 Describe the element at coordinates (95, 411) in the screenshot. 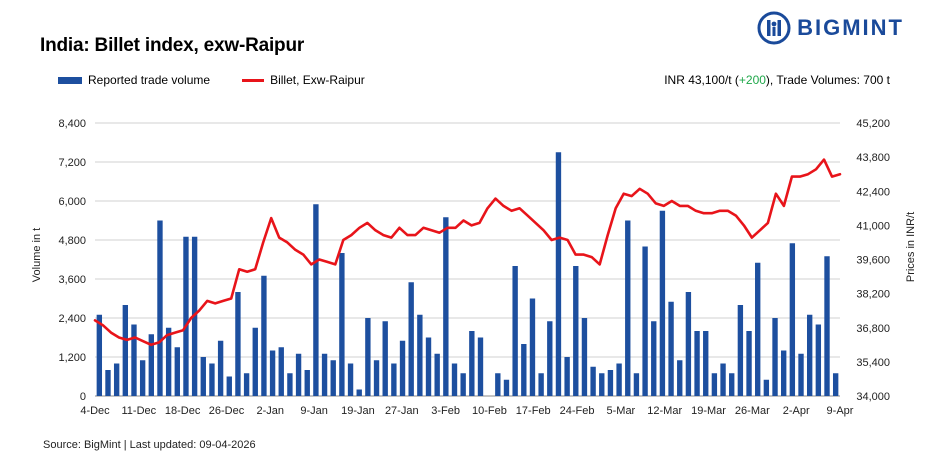

I see `x-tick-label: 4-Dec` at that location.